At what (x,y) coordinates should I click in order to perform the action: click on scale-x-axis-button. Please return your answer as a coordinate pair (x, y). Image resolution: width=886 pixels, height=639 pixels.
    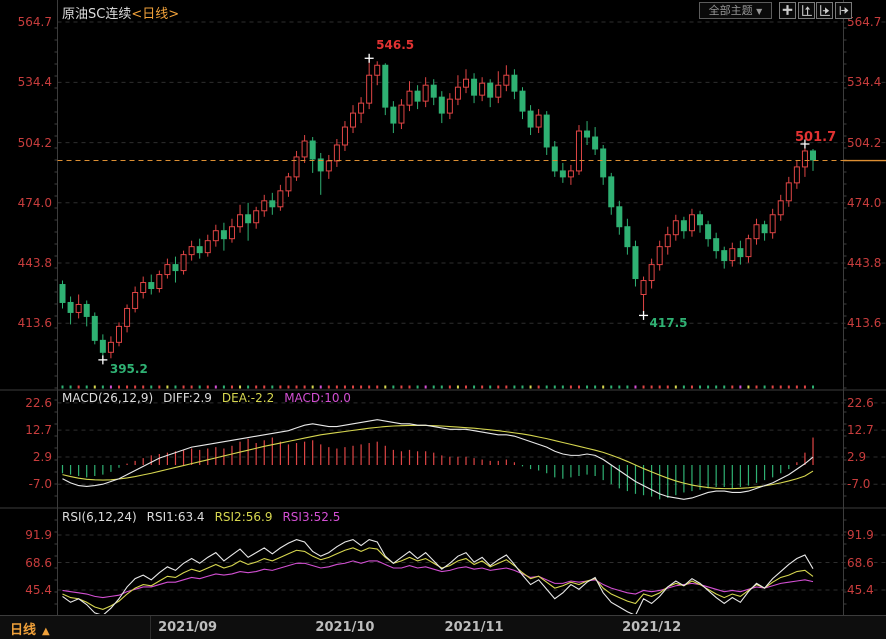
    Looking at the image, I should click on (824, 10).